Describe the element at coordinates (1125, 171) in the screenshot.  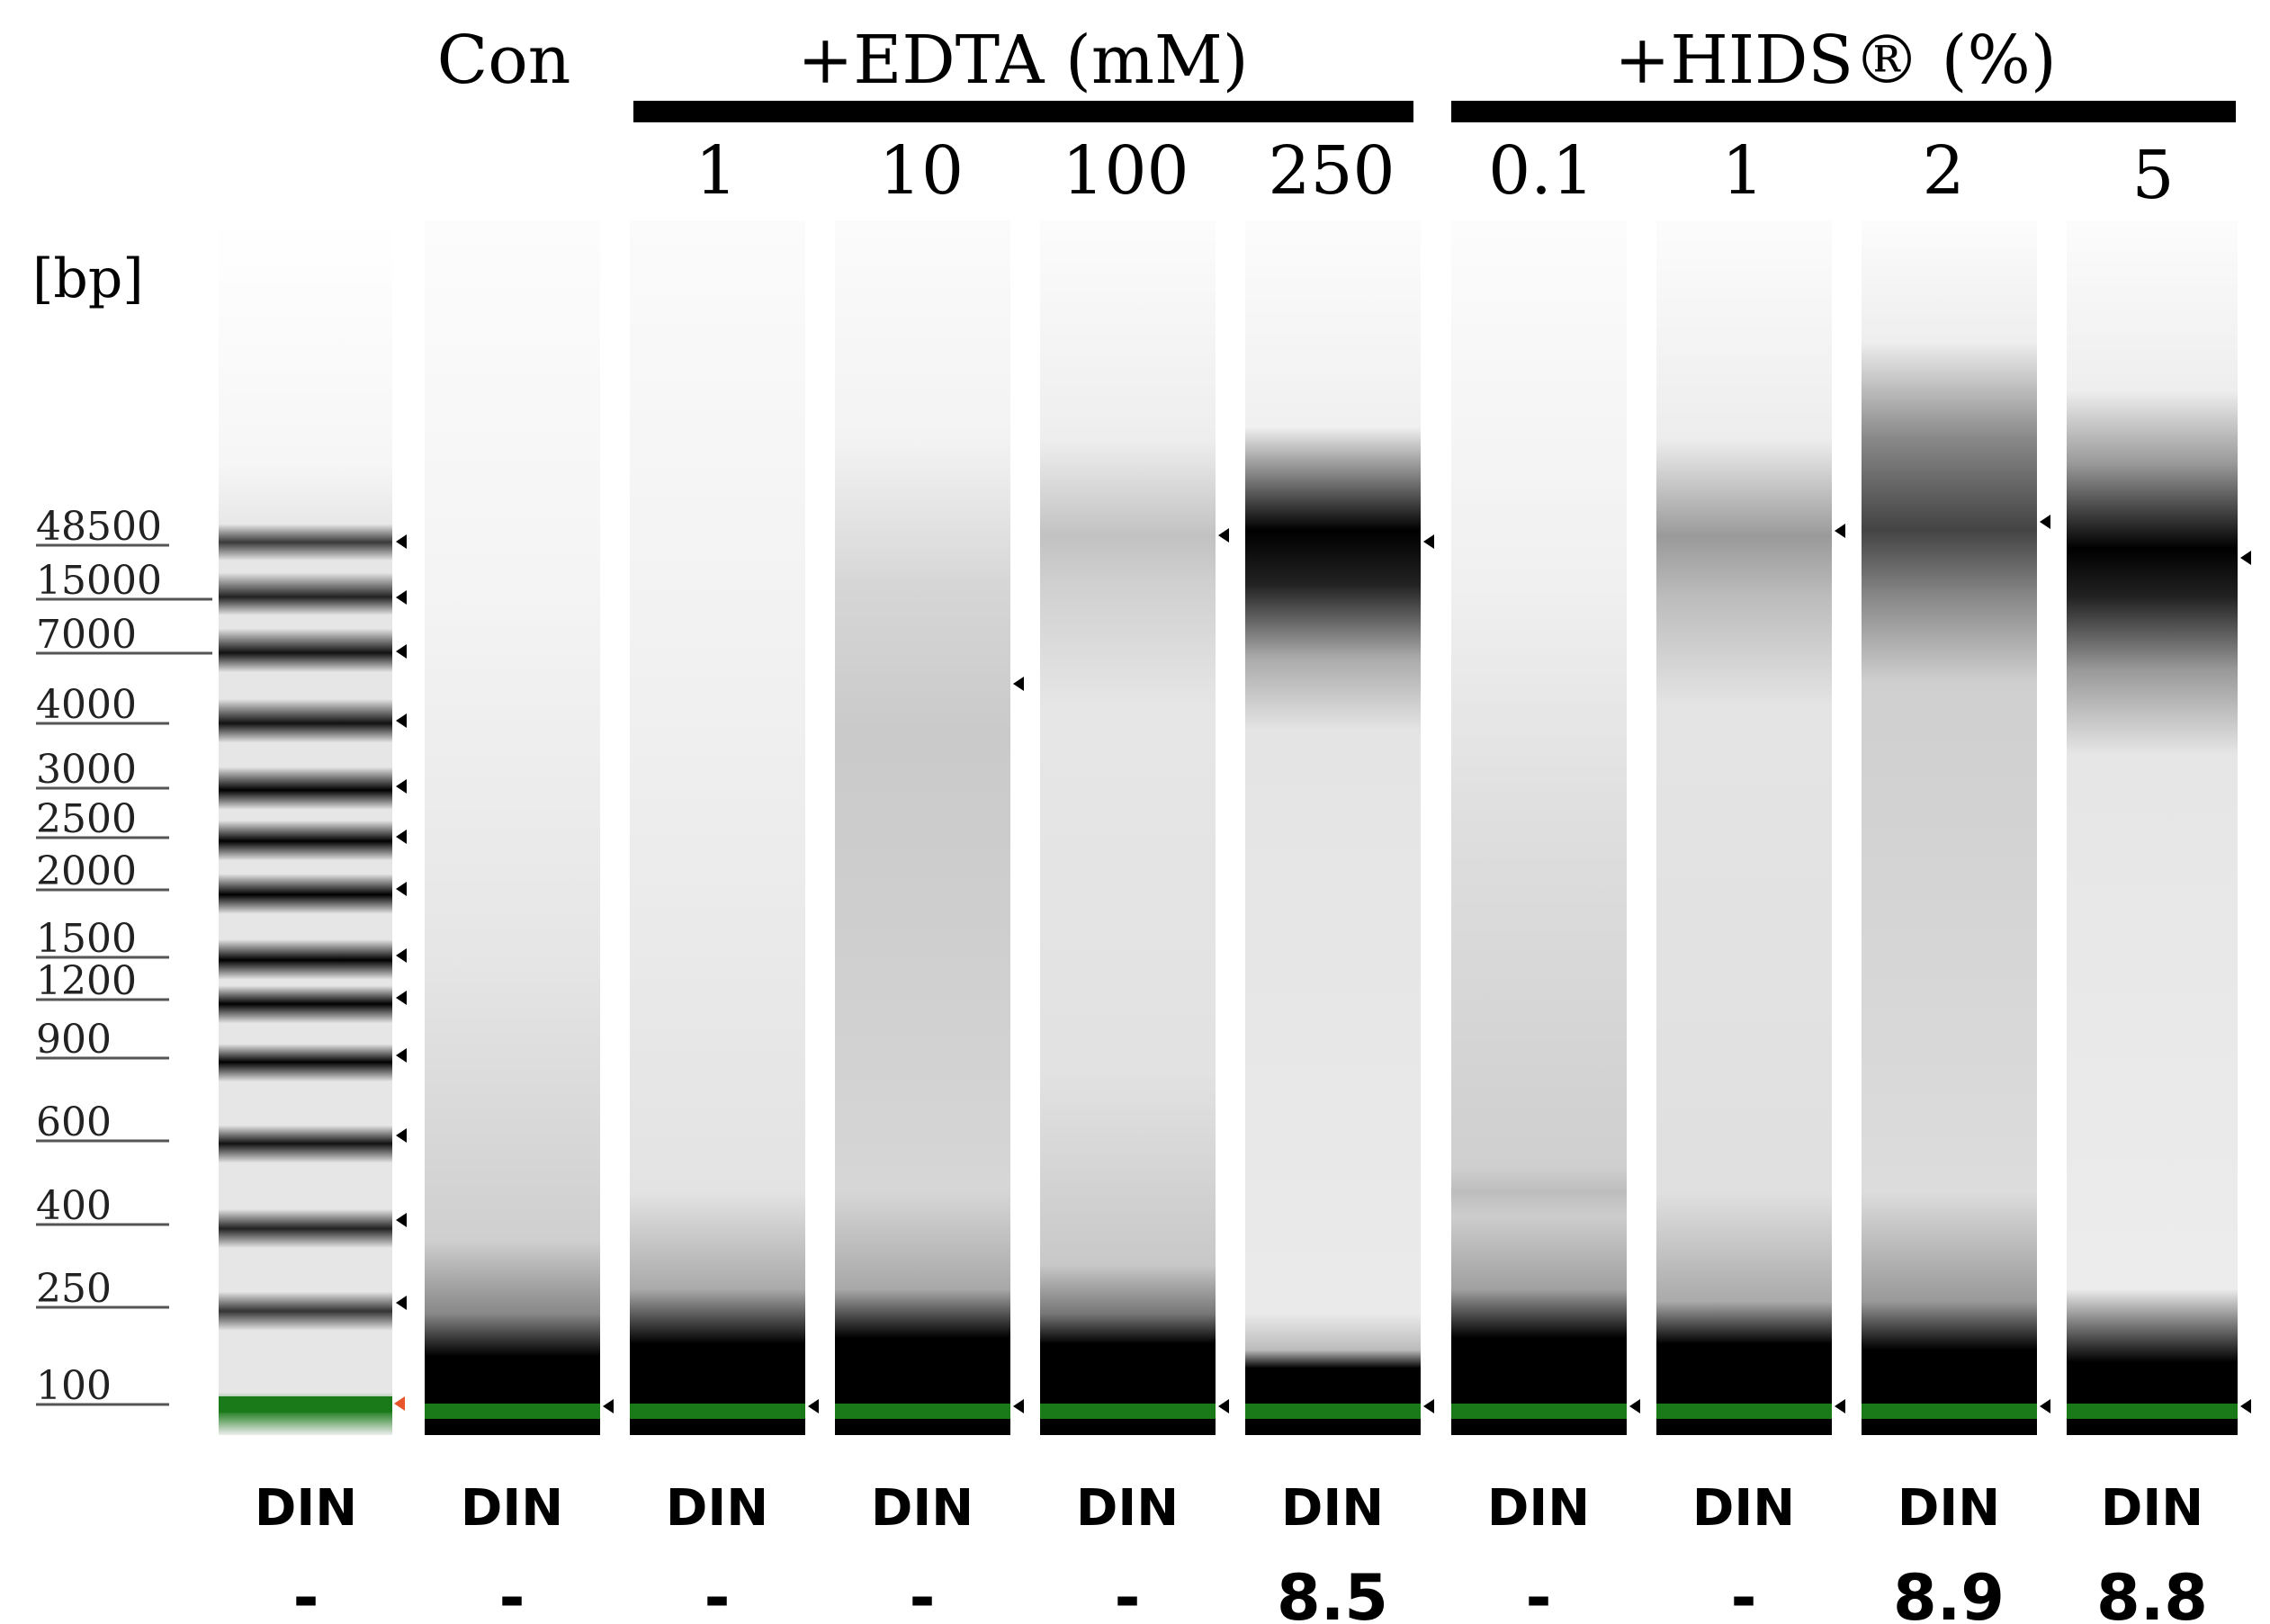
I see `edta-conc-100: 100` at that location.